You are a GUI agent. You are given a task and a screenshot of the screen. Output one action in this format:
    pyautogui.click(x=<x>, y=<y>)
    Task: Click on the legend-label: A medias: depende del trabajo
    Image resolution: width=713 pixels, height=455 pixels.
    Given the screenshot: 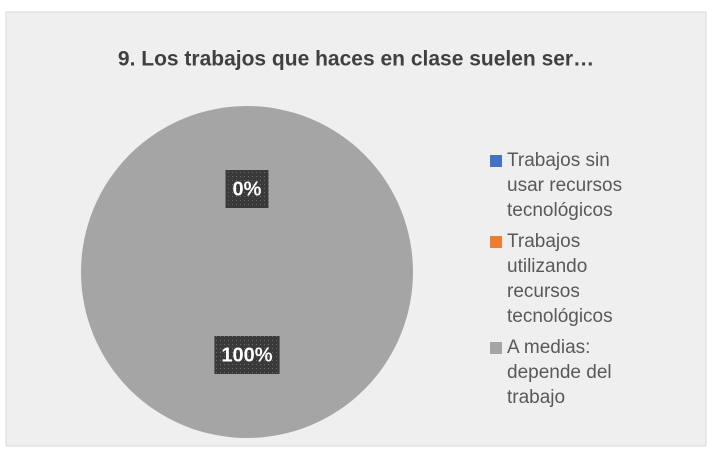 What is the action you would take?
    pyautogui.click(x=559, y=372)
    